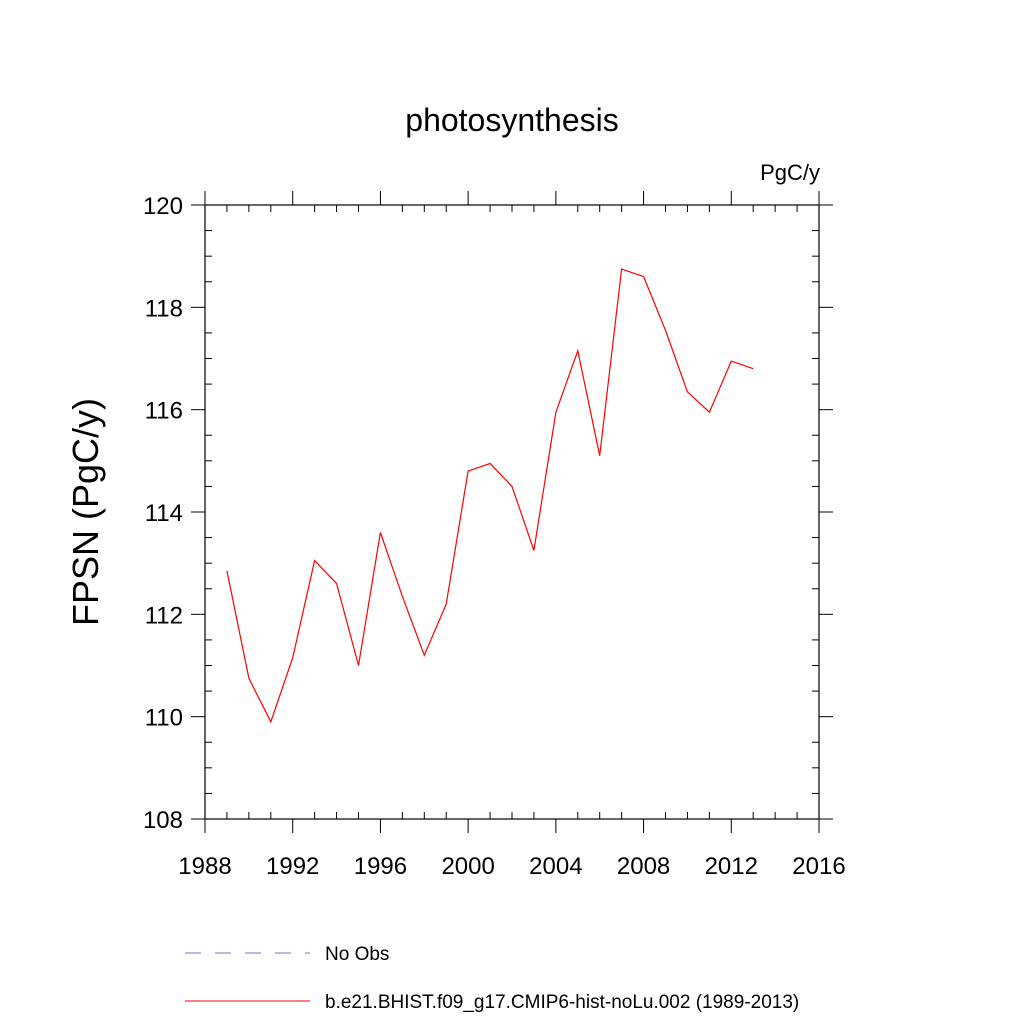 The image size is (1024, 1024). I want to click on chart-title: photosynthesis, so click(511, 120).